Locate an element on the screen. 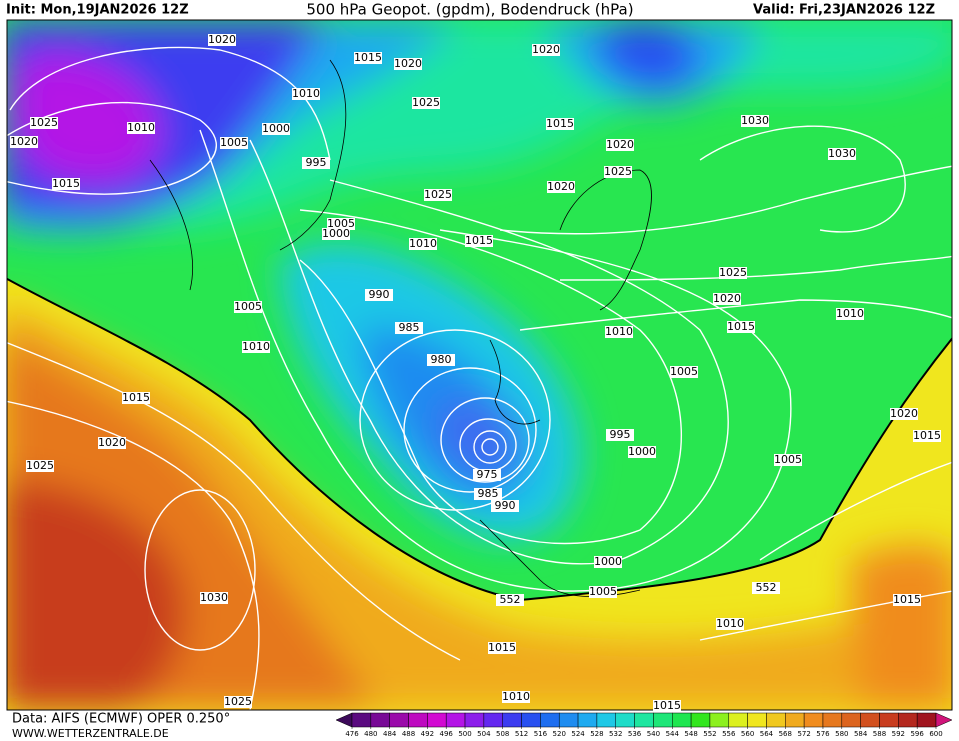  colorbar-tick-label: 500 is located at coordinates (464, 734).